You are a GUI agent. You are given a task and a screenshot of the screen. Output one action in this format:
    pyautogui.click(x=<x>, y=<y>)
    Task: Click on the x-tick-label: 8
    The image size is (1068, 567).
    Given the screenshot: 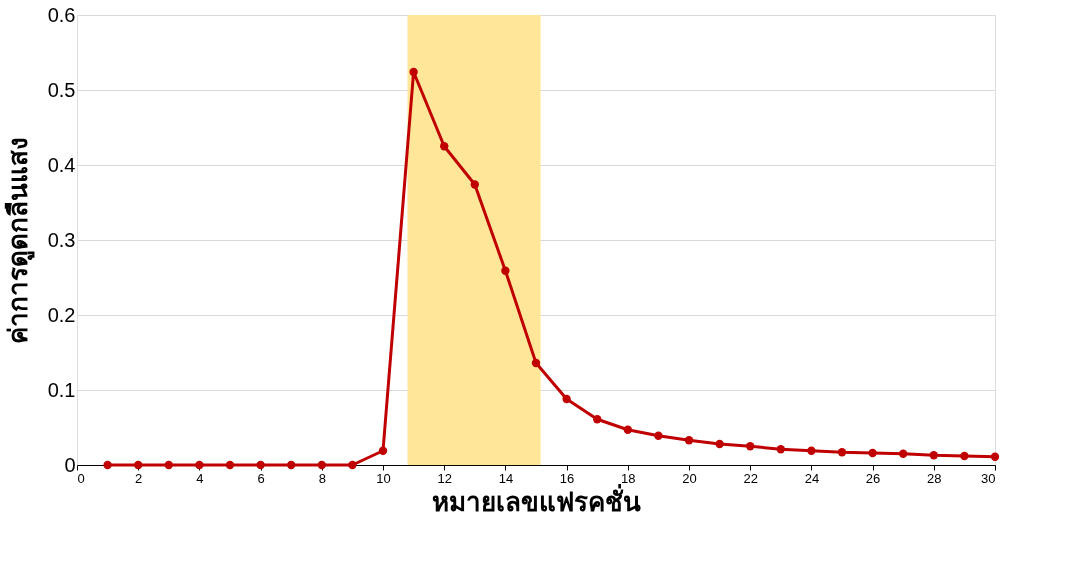 What is the action you would take?
    pyautogui.click(x=322, y=478)
    